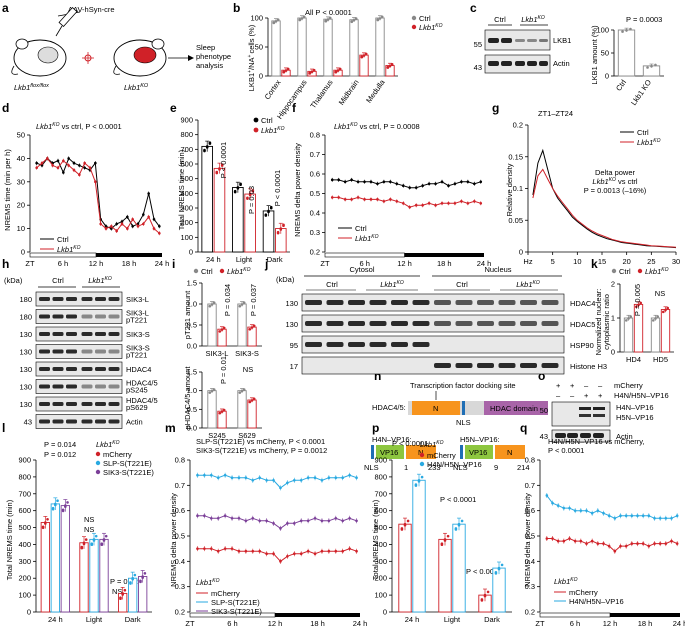  What do you see at coordinates (192, 325) in the screenshot?
I see `y-tick-label-1: 0.5` at bounding box center [192, 325].